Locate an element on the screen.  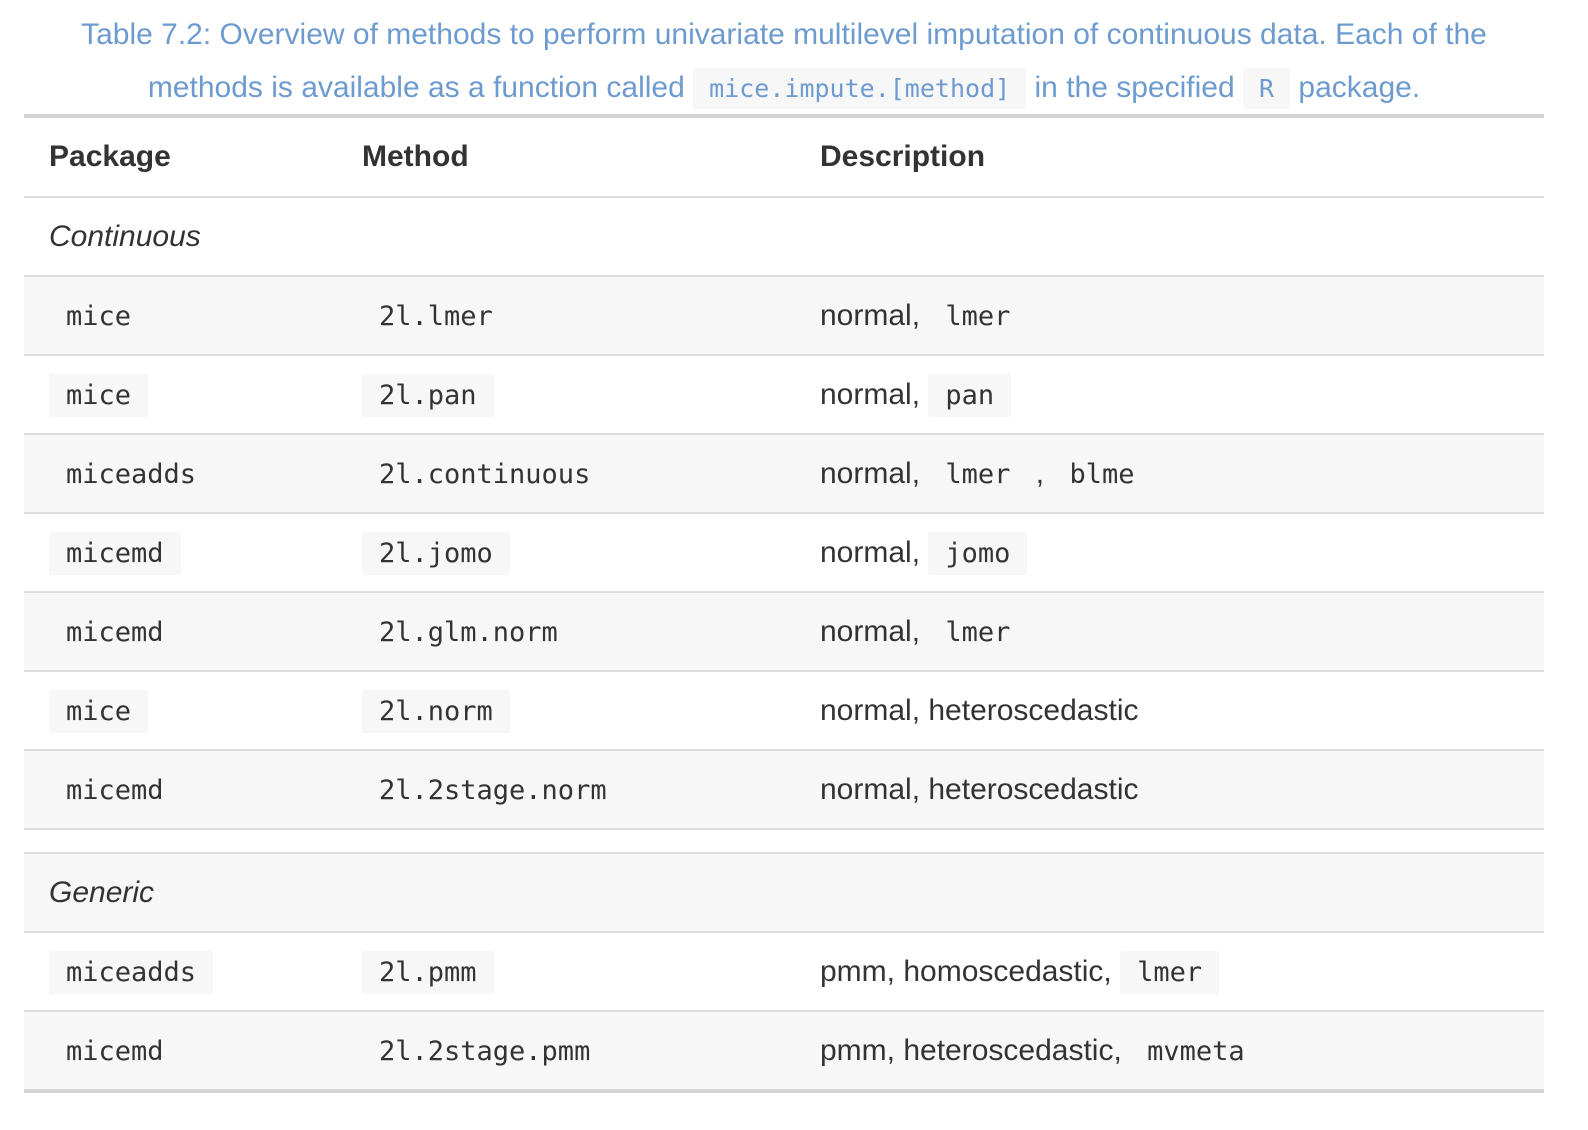
table-row: micemd 2l.glm.norm normal, lmer is located at coordinates (784, 632).